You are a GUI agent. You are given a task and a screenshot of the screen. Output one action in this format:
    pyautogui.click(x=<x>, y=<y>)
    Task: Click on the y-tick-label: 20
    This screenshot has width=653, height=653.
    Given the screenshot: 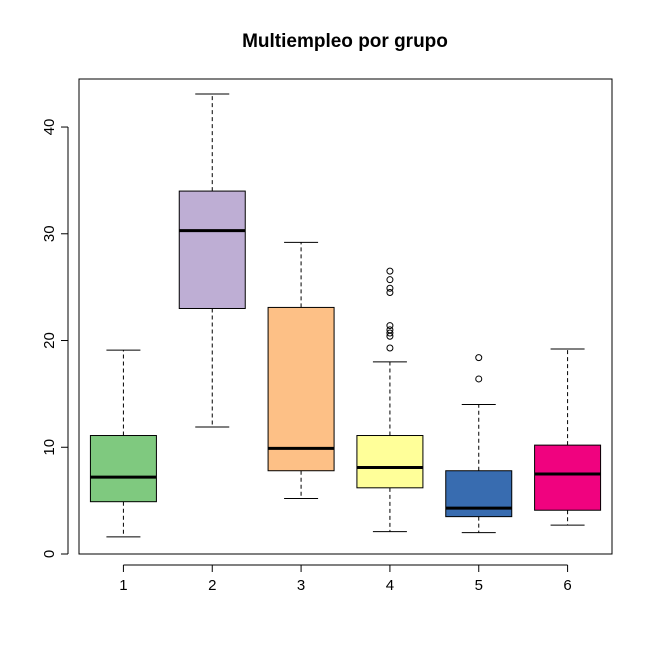 What is the action you would take?
    pyautogui.click(x=49, y=340)
    